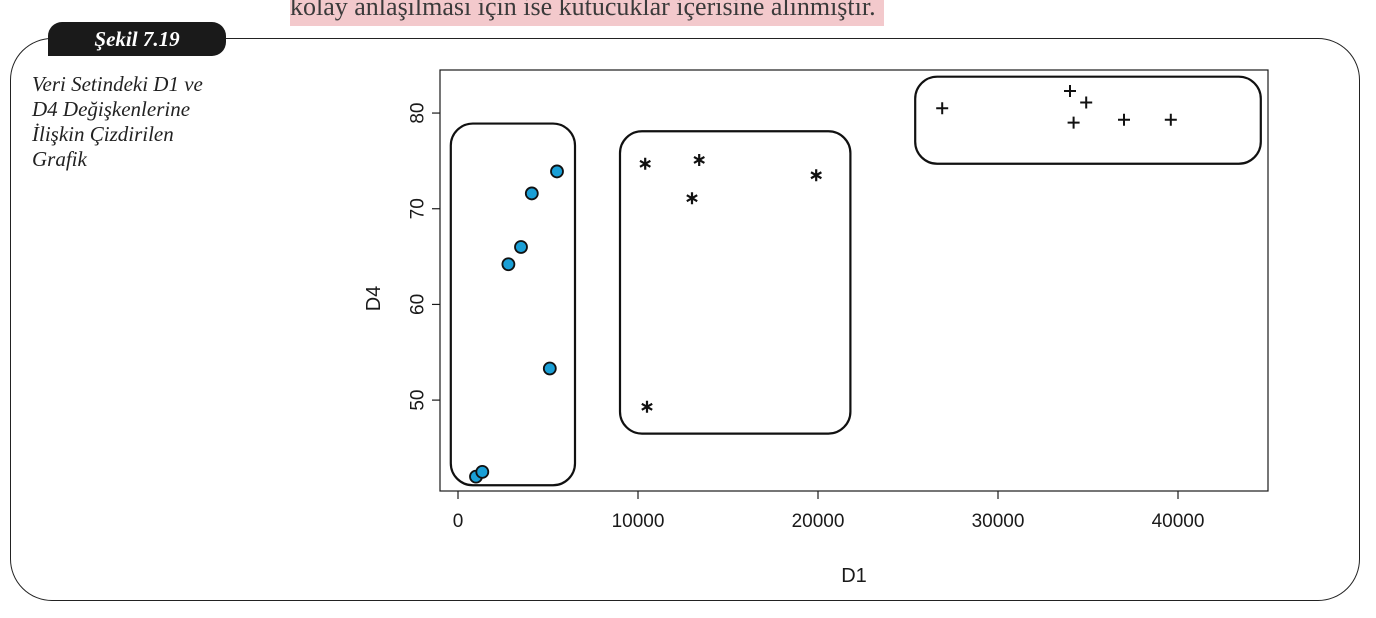 The width and height of the screenshot is (1376, 618). Describe the element at coordinates (638, 521) in the screenshot. I see `x-tick-label: 10000` at that location.